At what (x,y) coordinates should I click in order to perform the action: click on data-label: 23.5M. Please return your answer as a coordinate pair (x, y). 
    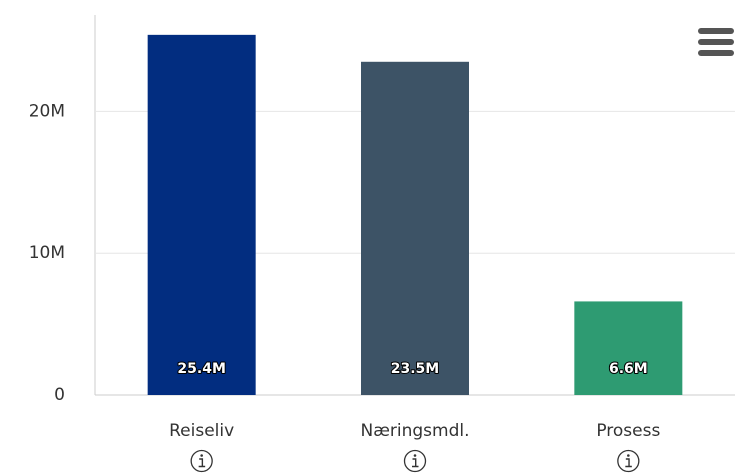
    Looking at the image, I should click on (415, 369).